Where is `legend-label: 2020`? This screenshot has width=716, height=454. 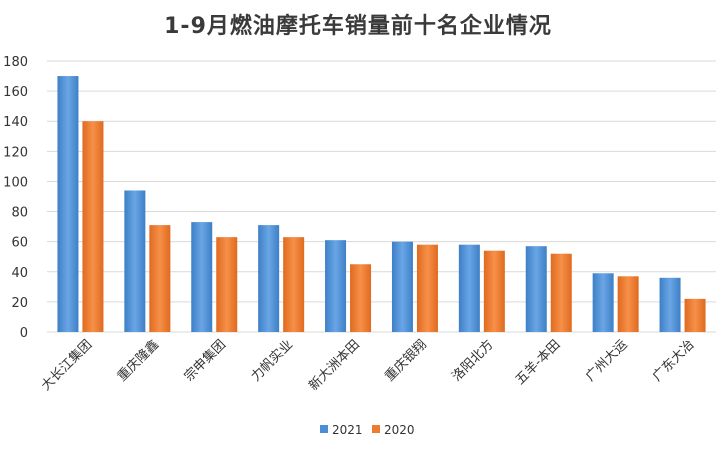 legend-label: 2020 is located at coordinates (399, 430).